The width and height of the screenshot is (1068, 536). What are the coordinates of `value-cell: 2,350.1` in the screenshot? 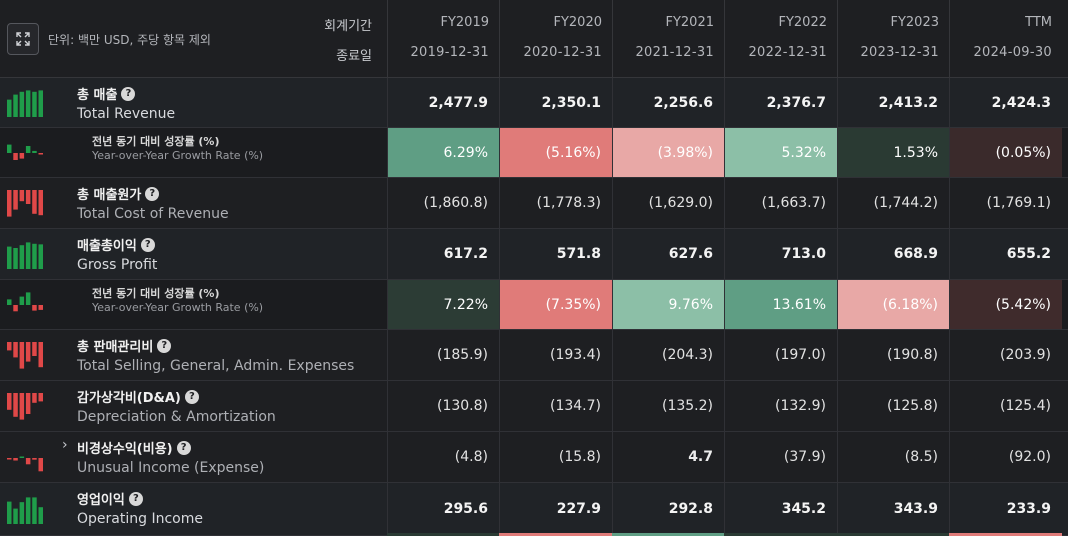 It's located at (555, 102).